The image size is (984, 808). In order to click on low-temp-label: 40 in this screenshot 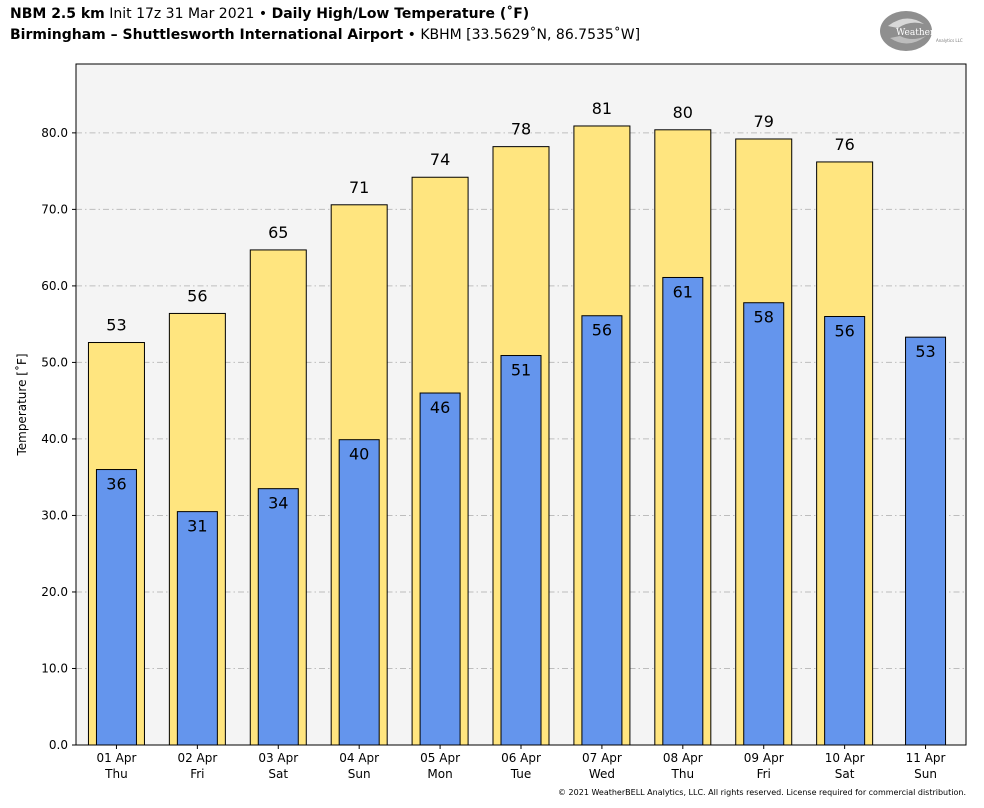, I will do `click(359, 454)`.